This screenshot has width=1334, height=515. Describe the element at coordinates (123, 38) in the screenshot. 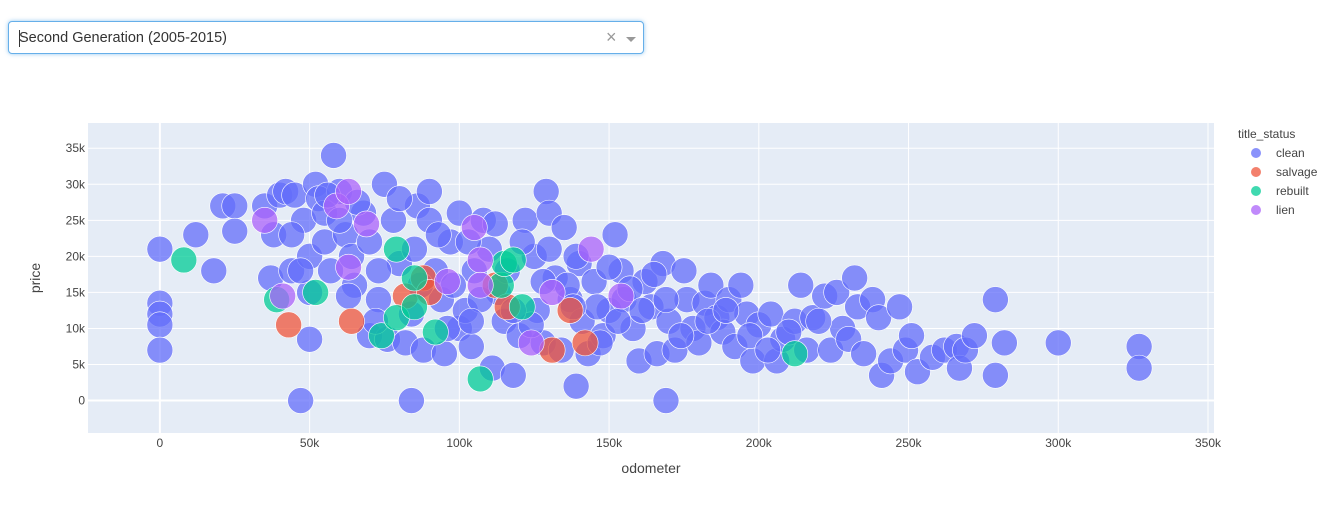

I see `dropdown-selected-value: Second Generation (2005-2015)` at that location.